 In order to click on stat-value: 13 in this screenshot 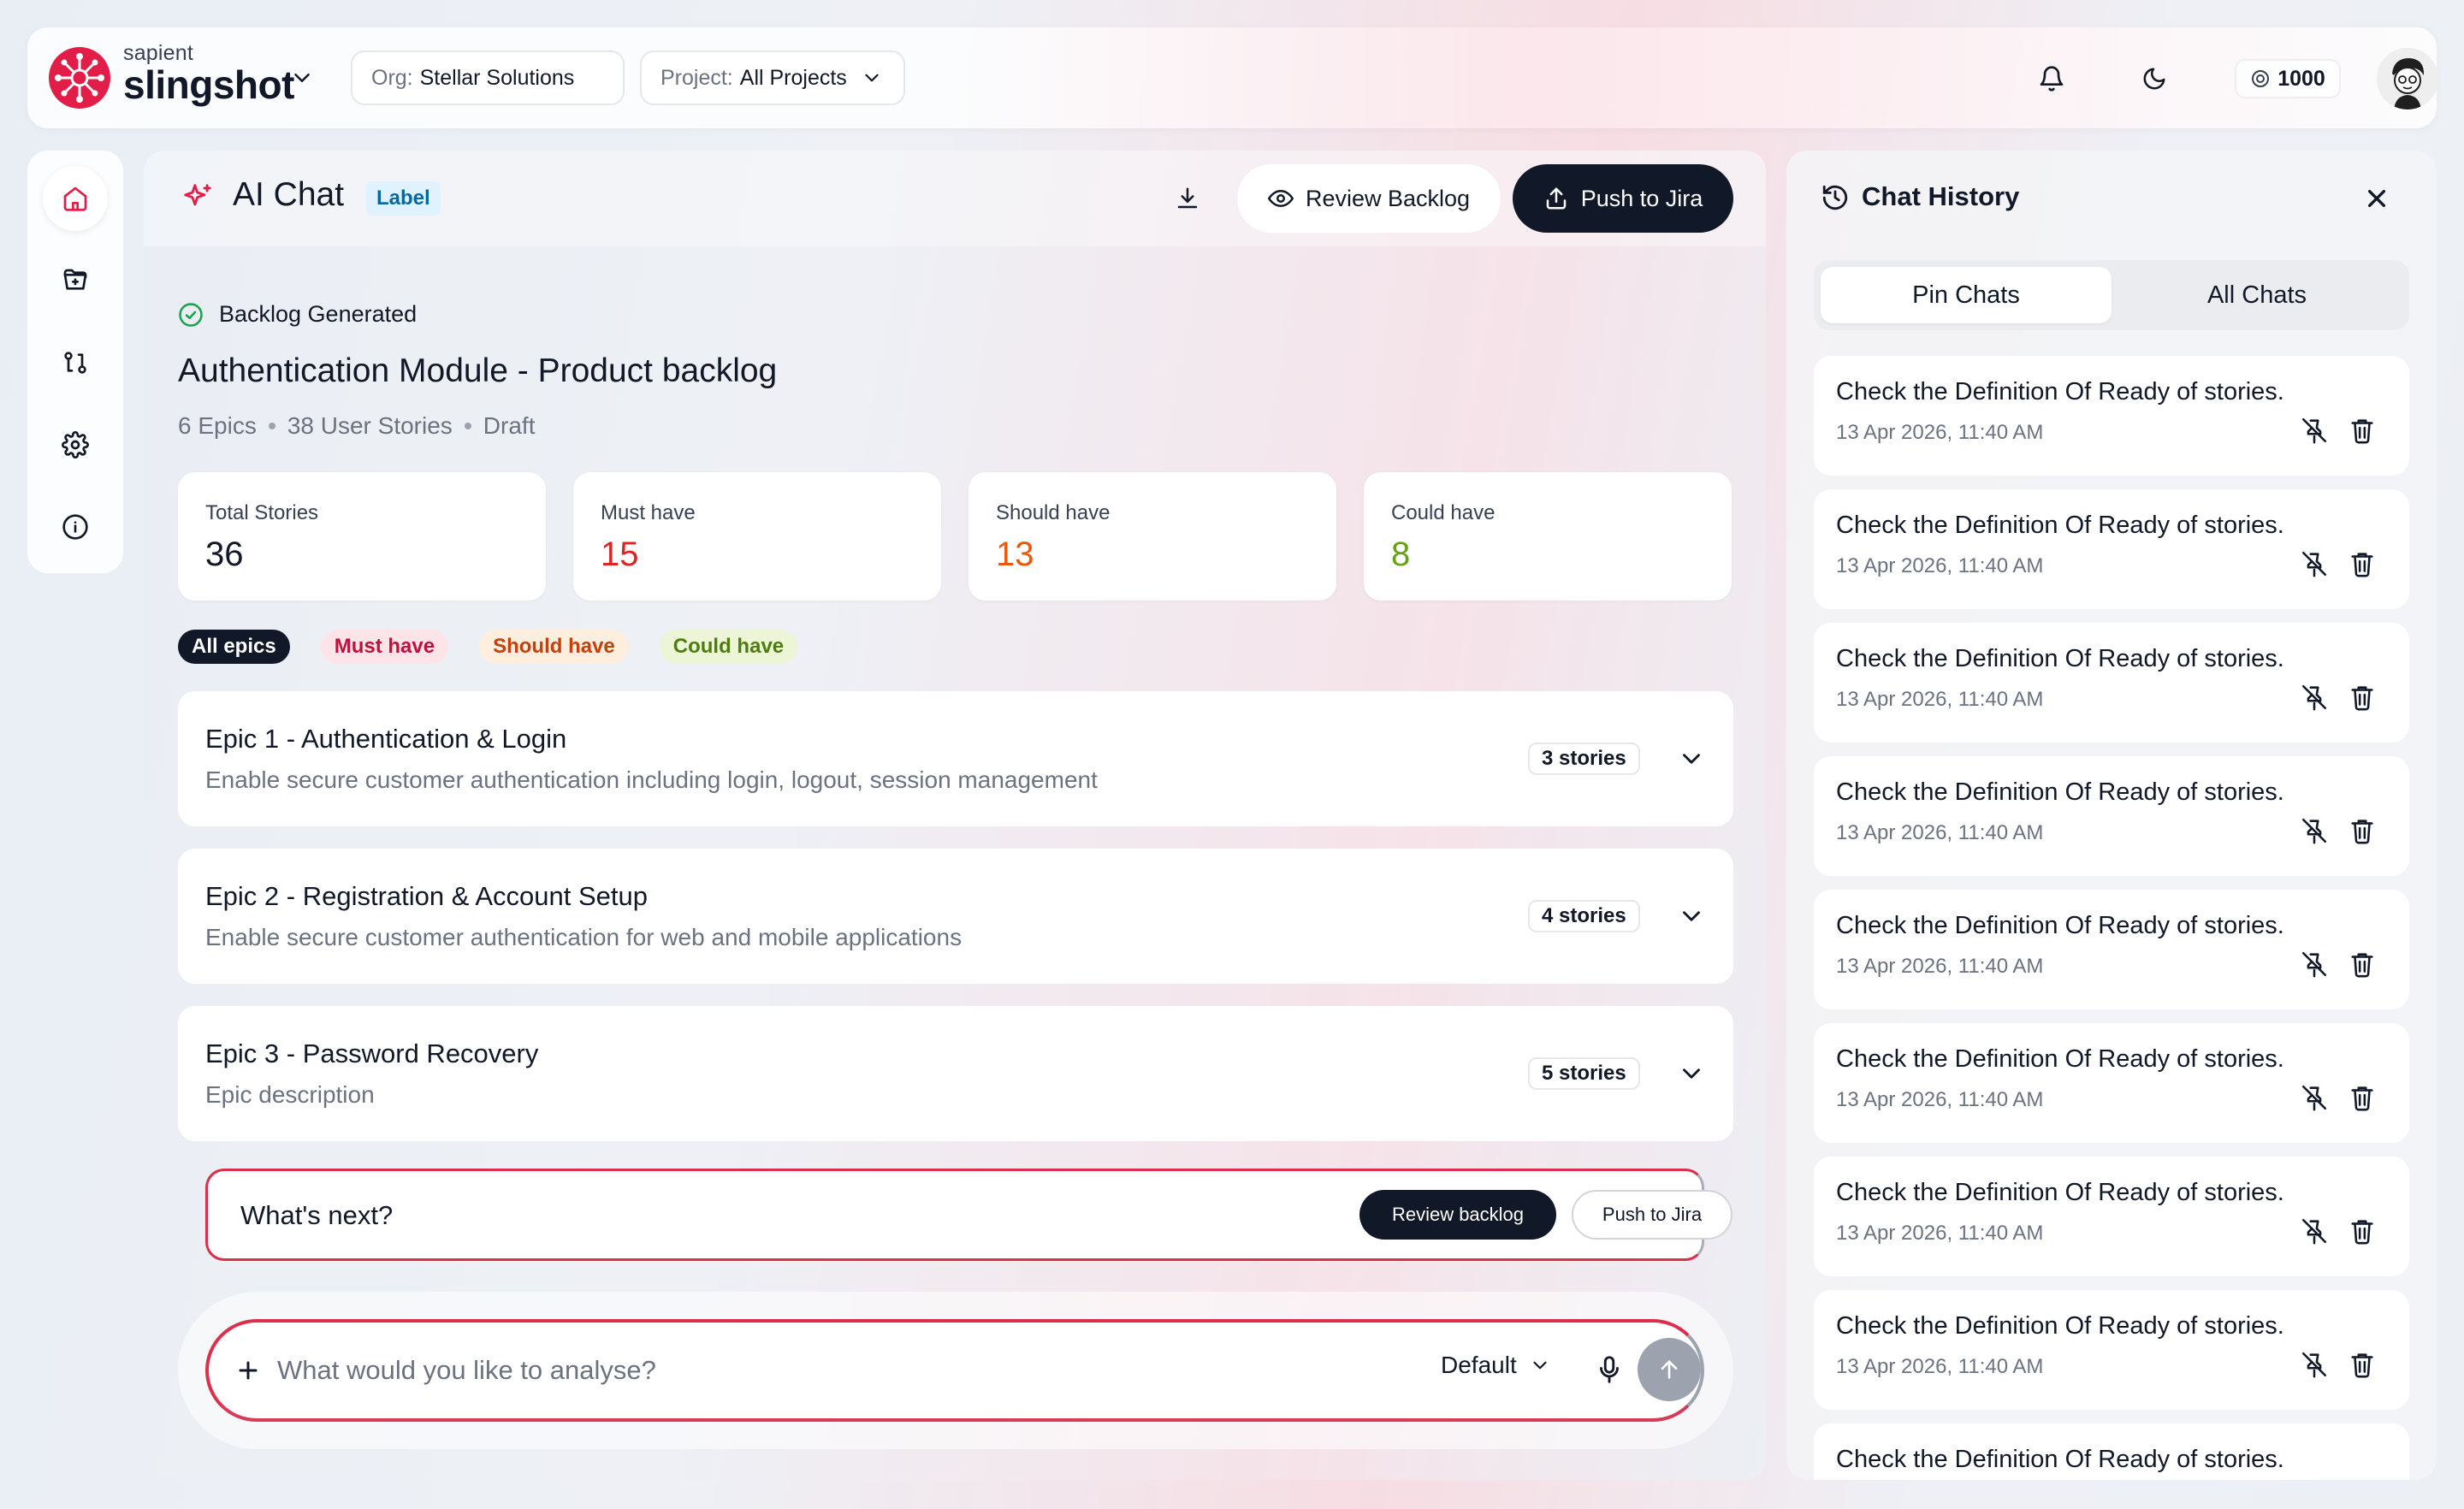, I will do `click(1015, 554)`.